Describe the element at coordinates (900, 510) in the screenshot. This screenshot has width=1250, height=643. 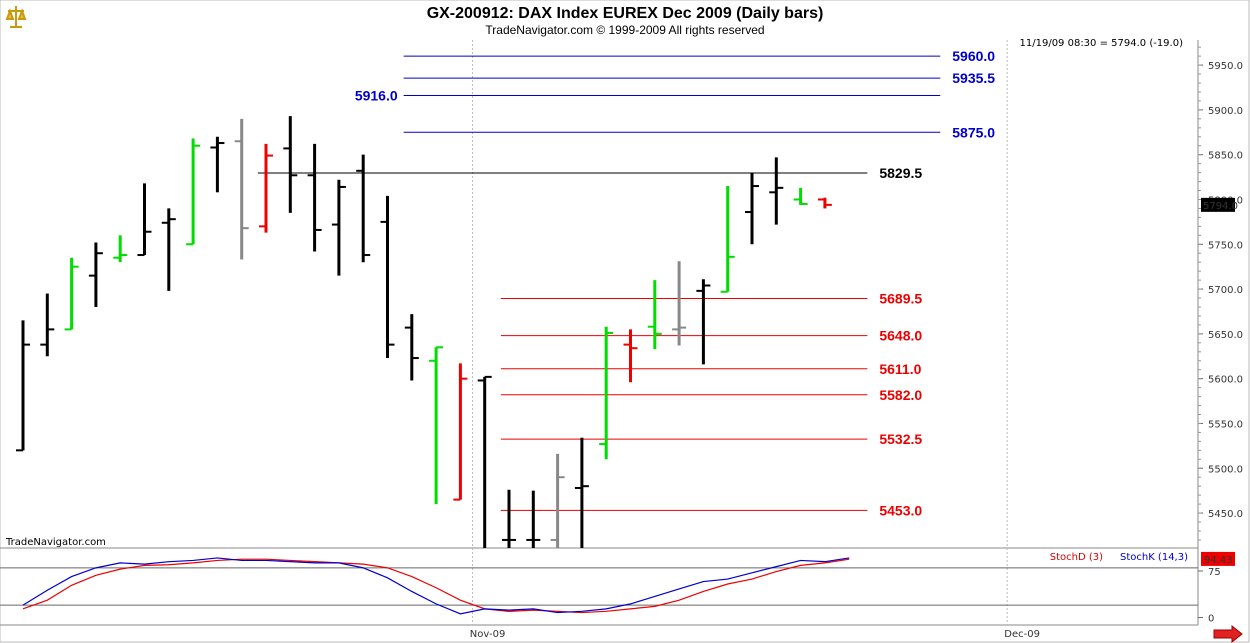
I see `level-label: 5453.0` at that location.